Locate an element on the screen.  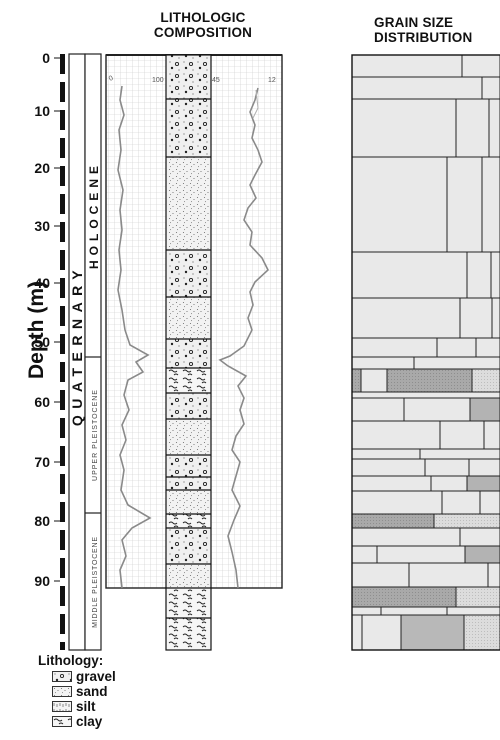
legend-label-sand: sand is located at coordinates (92, 691).